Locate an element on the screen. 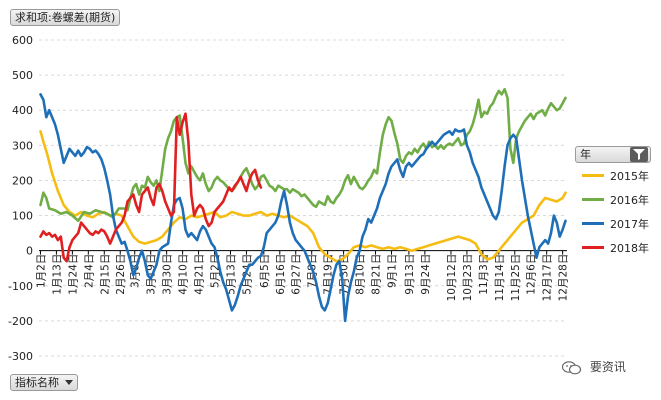 This screenshot has width=661, height=400. x-tick-label: 11月14日 is located at coordinates (500, 278).